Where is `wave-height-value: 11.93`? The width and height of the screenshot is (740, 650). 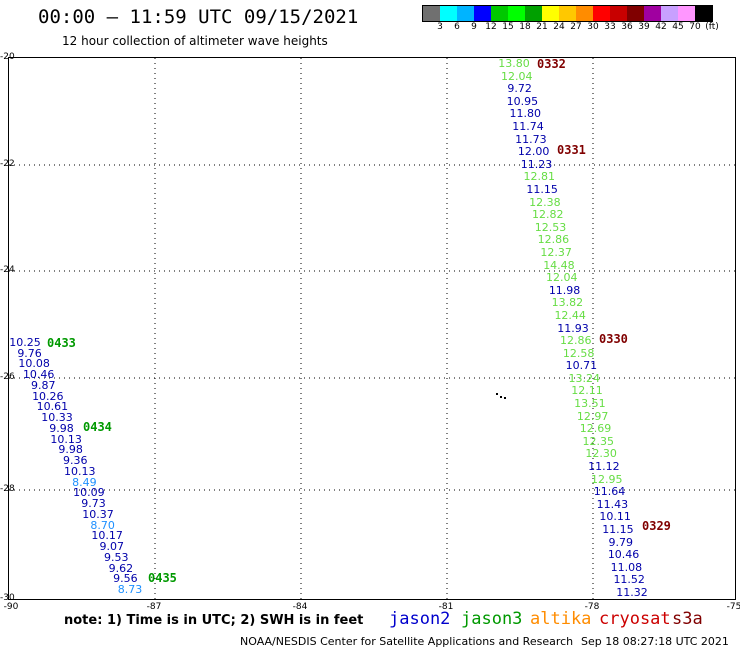 wave-height-value: 11.93 is located at coordinates (573, 328).